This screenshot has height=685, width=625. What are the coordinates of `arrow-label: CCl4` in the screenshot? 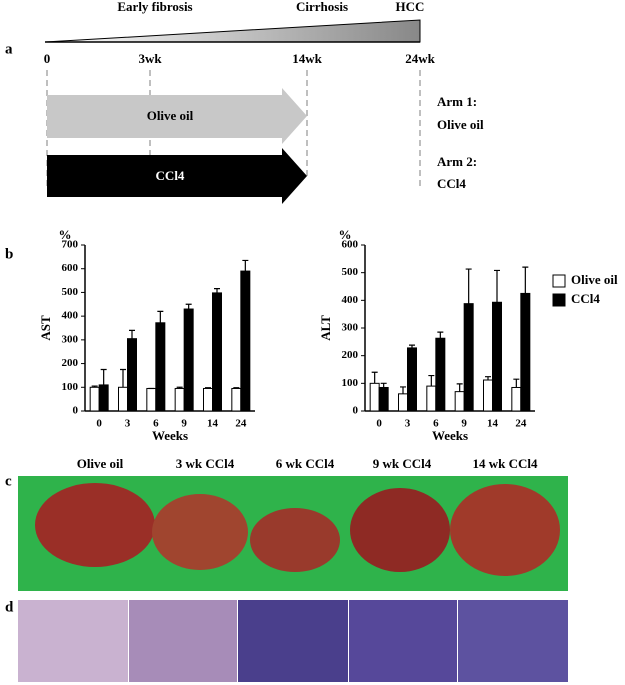 It's located at (170, 175).